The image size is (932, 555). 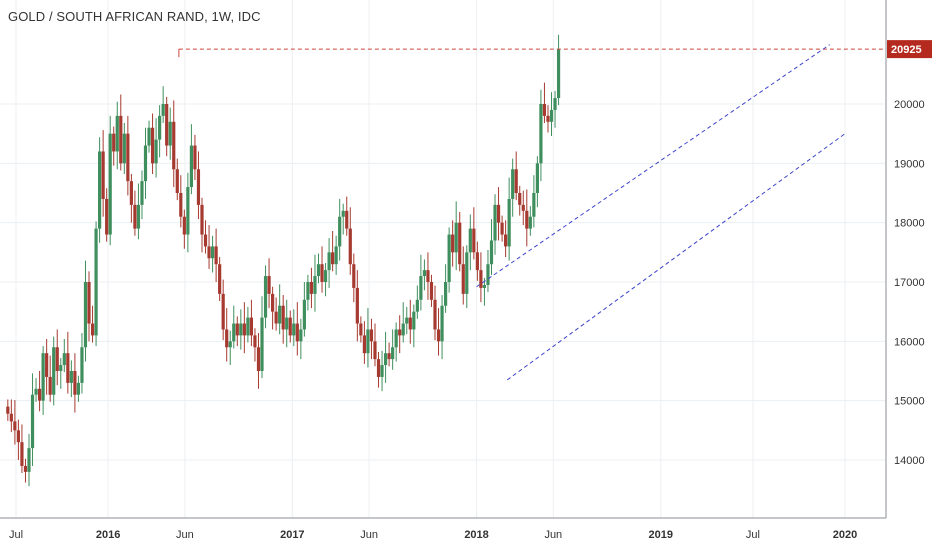 What do you see at coordinates (909, 283) in the screenshot?
I see `y-tick-label: 17000` at bounding box center [909, 283].